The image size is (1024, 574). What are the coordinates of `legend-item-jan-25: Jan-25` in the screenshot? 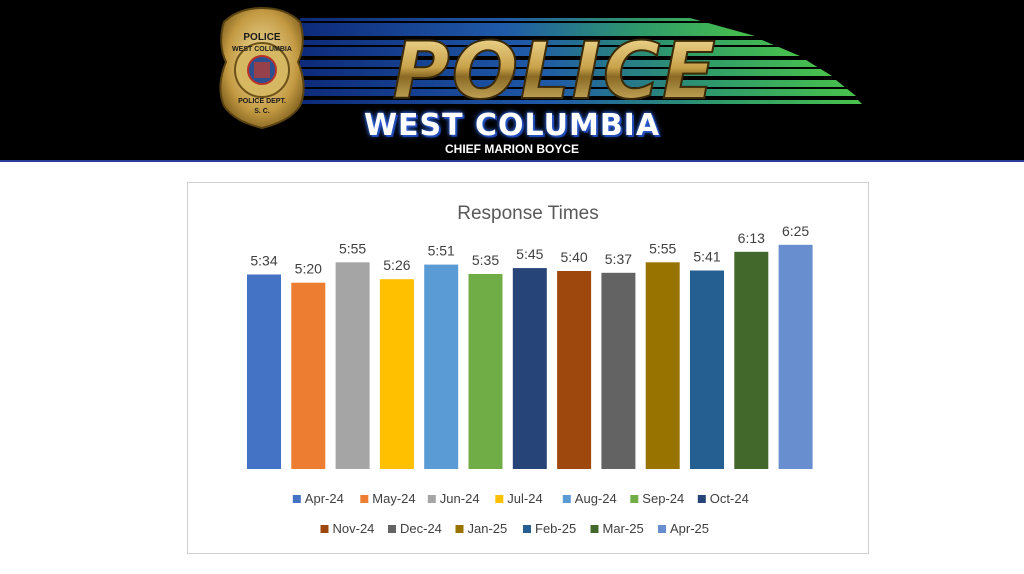 It's located at (481, 528).